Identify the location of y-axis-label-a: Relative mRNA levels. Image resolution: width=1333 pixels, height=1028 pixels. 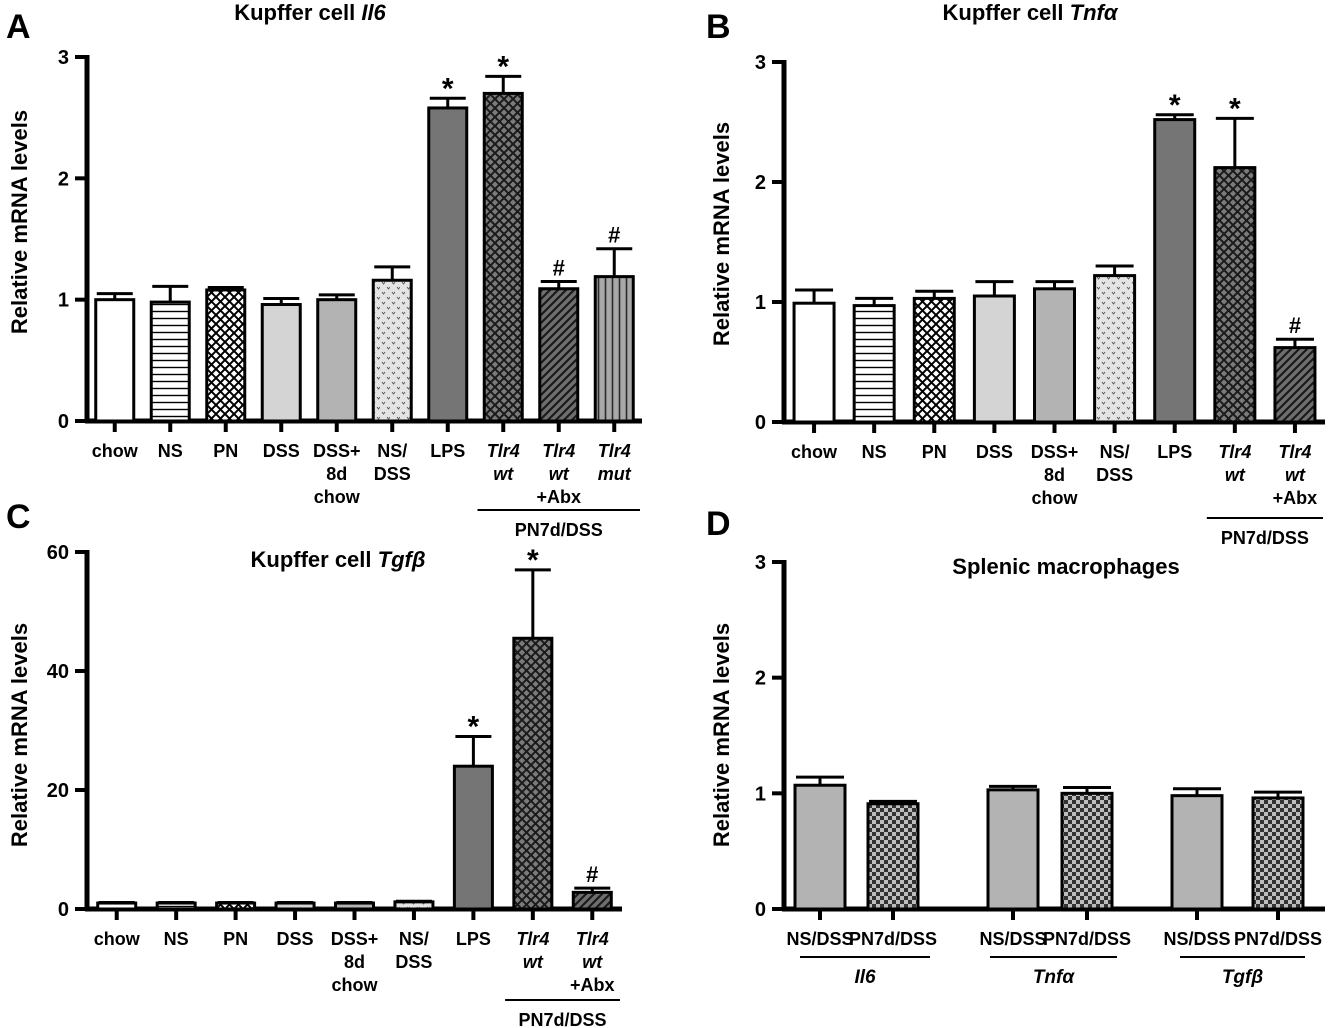
(19, 222).